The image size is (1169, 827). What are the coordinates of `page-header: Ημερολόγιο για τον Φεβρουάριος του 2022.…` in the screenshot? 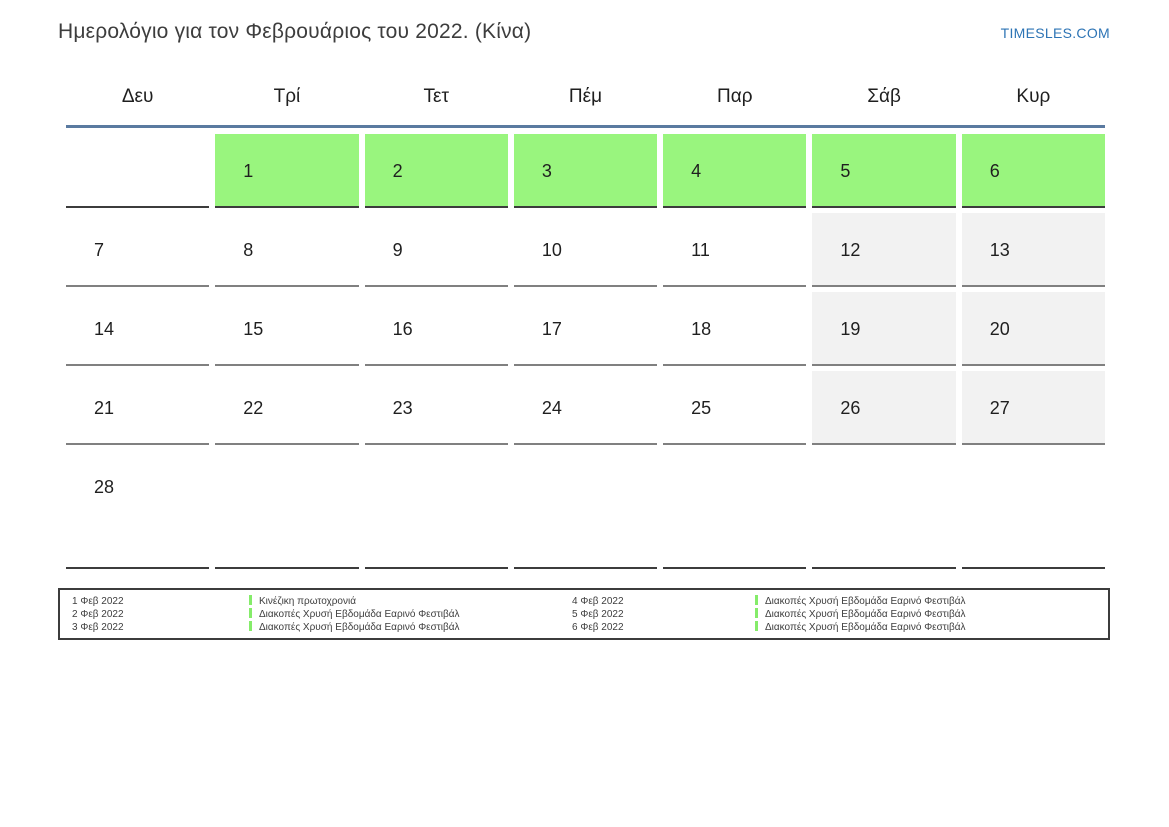 It's located at (584, 22).